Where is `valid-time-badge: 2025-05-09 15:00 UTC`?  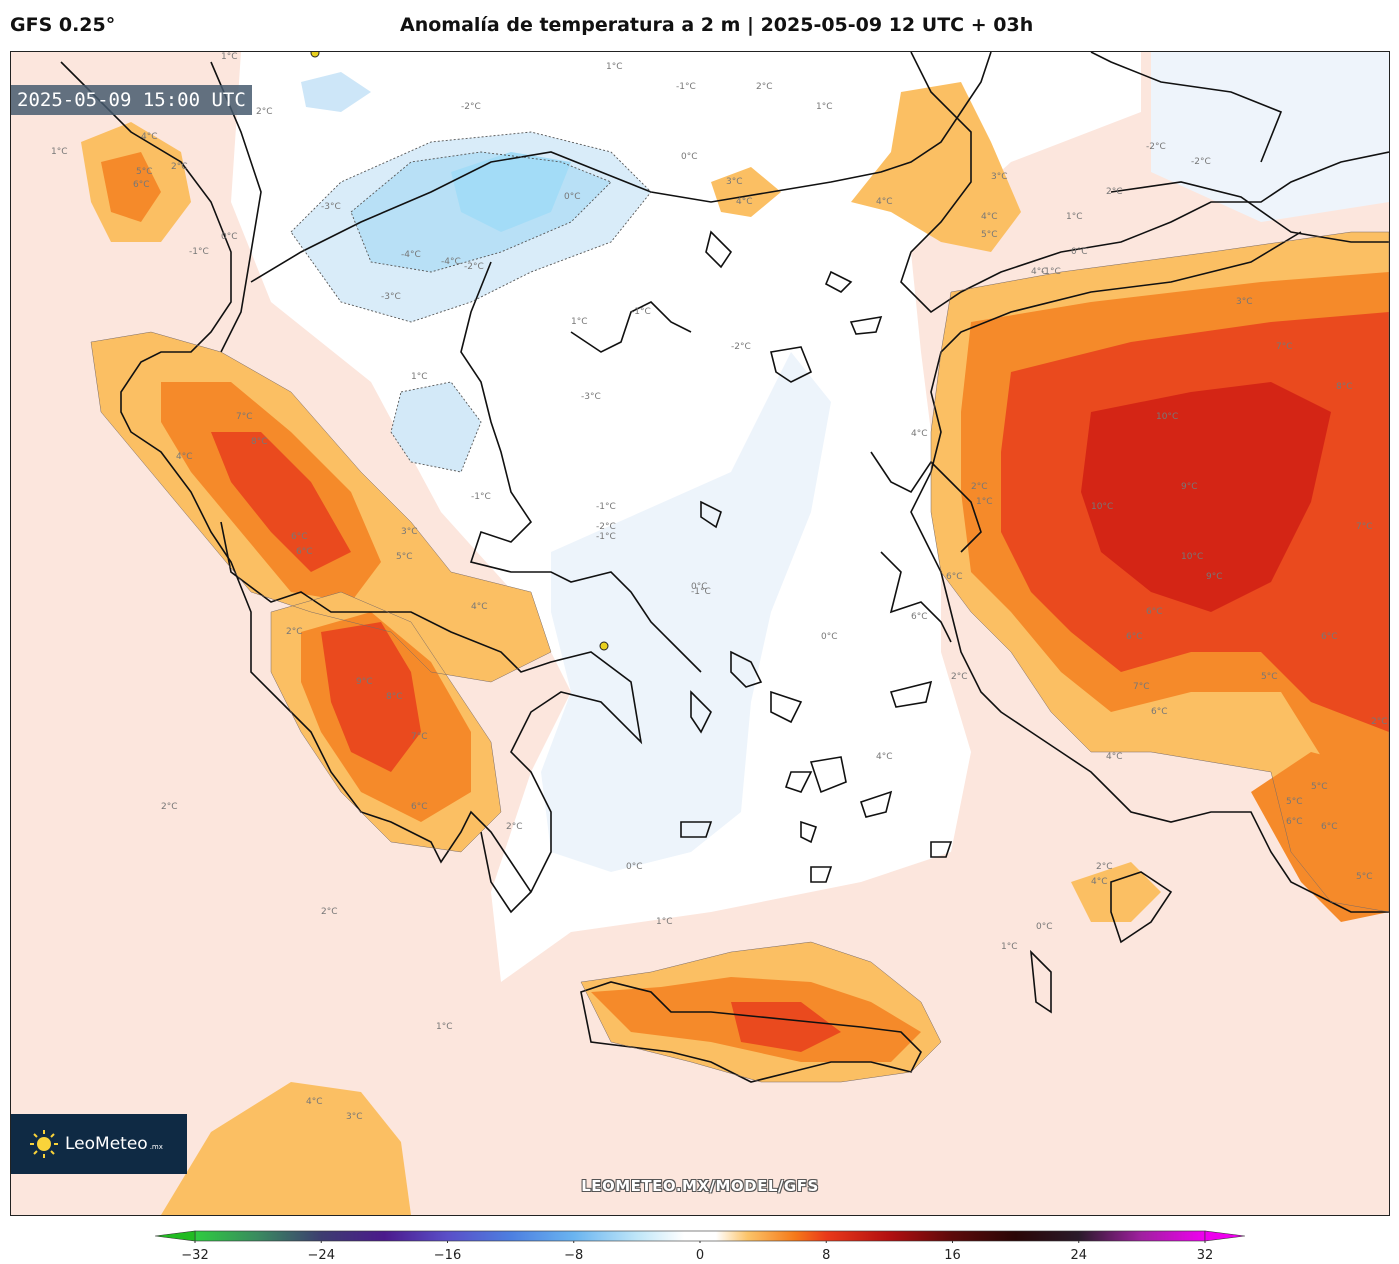 valid-time-badge: 2025-05-09 15:00 UTC is located at coordinates (131, 100).